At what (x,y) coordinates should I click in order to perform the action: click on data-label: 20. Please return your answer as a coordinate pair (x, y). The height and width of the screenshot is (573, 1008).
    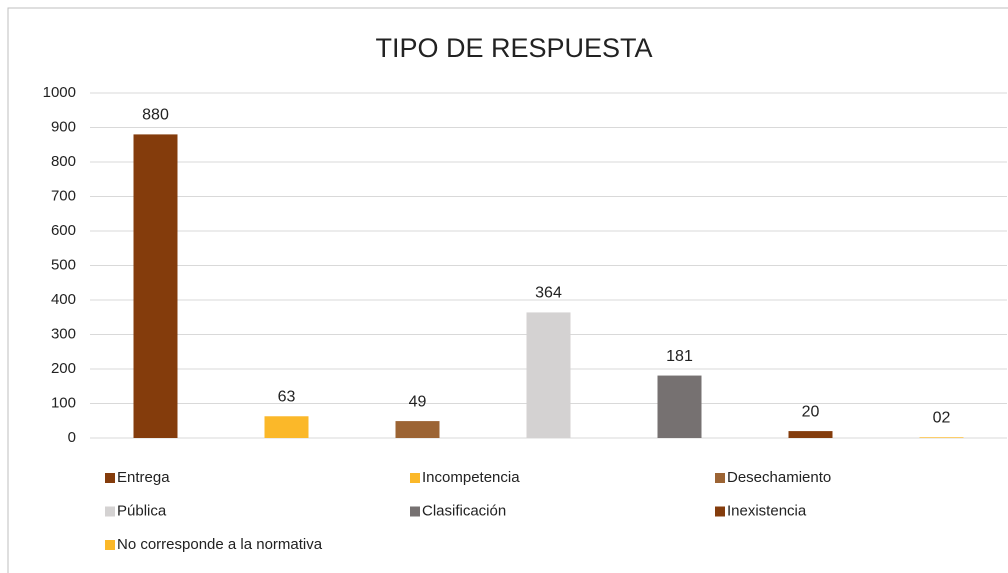
    Looking at the image, I should click on (811, 411).